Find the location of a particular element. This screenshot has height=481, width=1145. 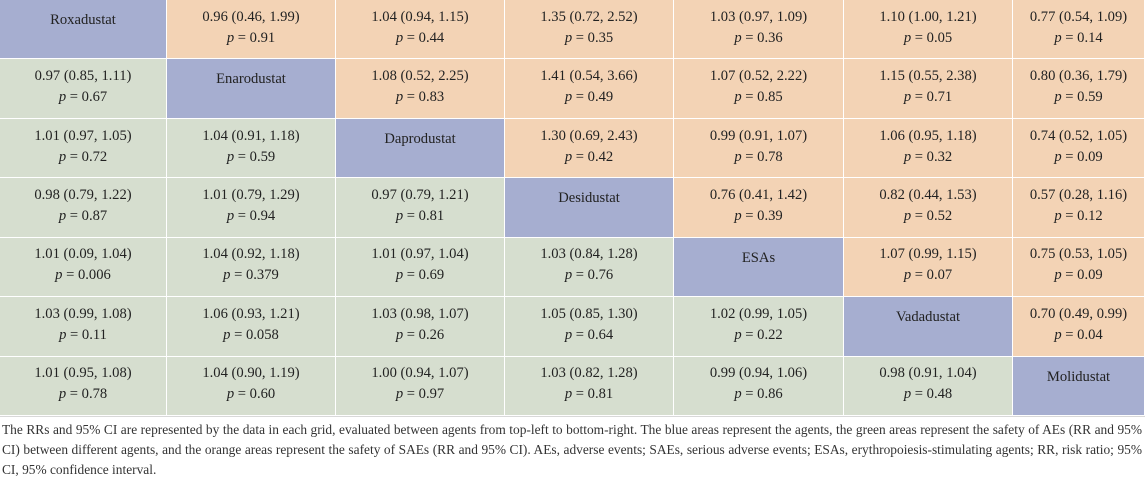

p-value-line: p = 0.60 is located at coordinates (251, 394).